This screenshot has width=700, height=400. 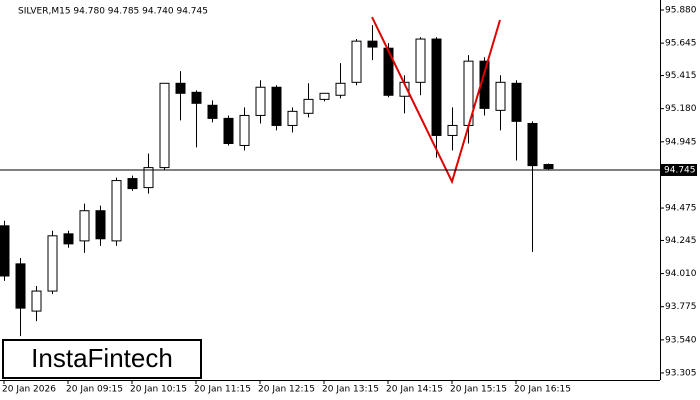 I want to click on y-tick-label: 95.180, so click(x=681, y=109).